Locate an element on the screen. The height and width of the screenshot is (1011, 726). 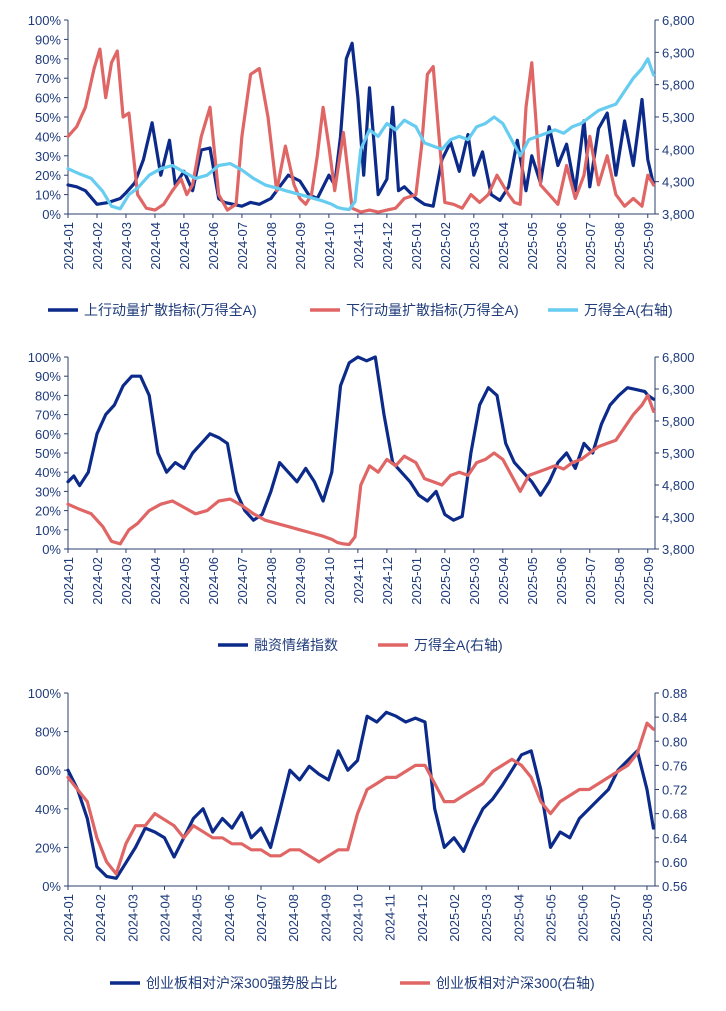
x-tick-label: 2024-02 is located at coordinates (97, 246).